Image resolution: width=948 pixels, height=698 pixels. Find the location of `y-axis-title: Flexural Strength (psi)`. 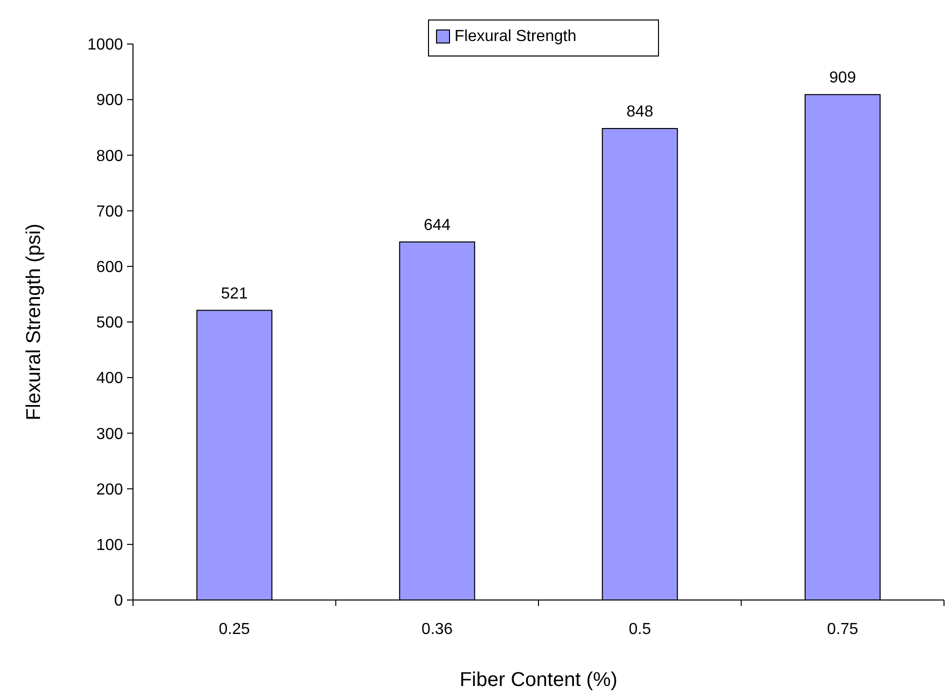

y-axis-title: Flexural Strength (psi) is located at coordinates (34, 322).